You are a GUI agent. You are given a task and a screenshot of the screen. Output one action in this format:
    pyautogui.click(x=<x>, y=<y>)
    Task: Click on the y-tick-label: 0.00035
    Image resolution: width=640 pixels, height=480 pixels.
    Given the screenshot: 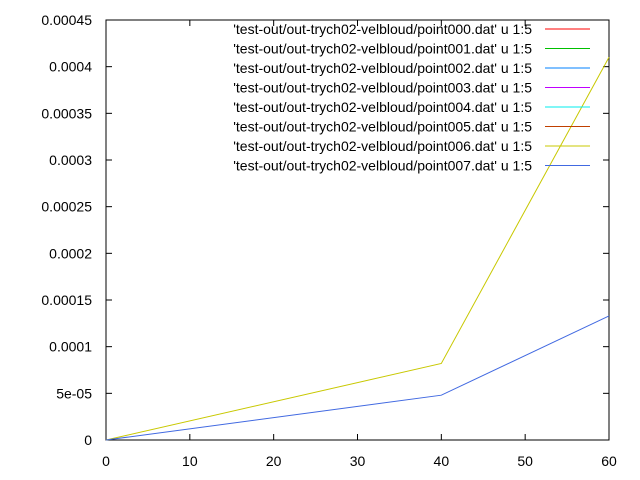 What is the action you would take?
    pyautogui.click(x=66, y=113)
    